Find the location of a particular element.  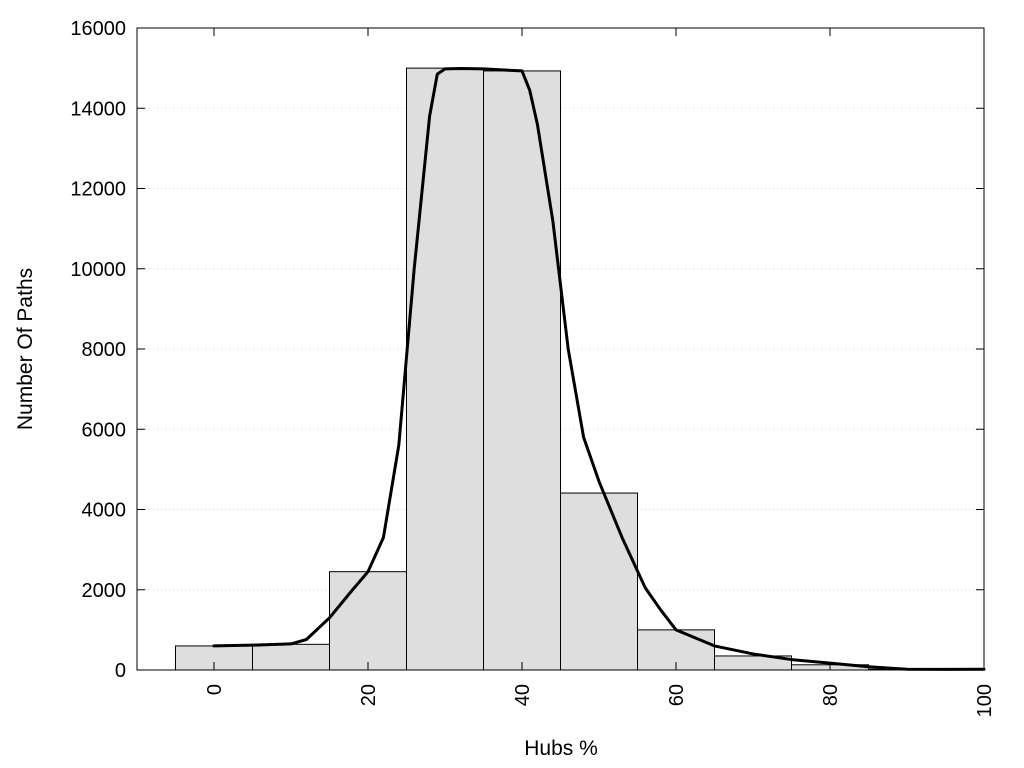

x-tick-labels: 0 20 40 60 80 100 is located at coordinates (600, 700).